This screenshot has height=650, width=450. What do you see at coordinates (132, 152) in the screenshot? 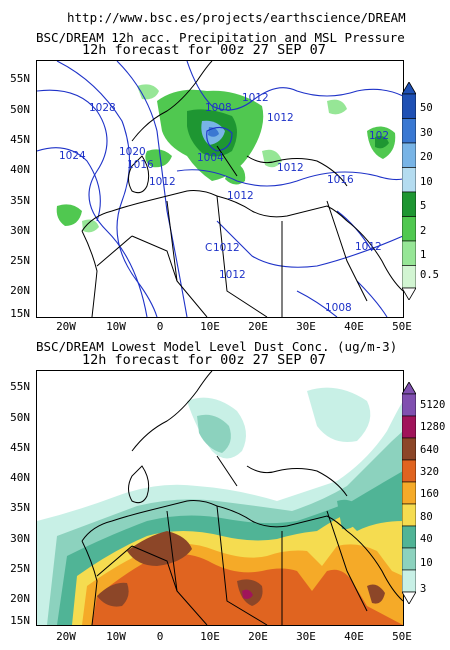
I see `isobar-label: 1020` at bounding box center [132, 152].